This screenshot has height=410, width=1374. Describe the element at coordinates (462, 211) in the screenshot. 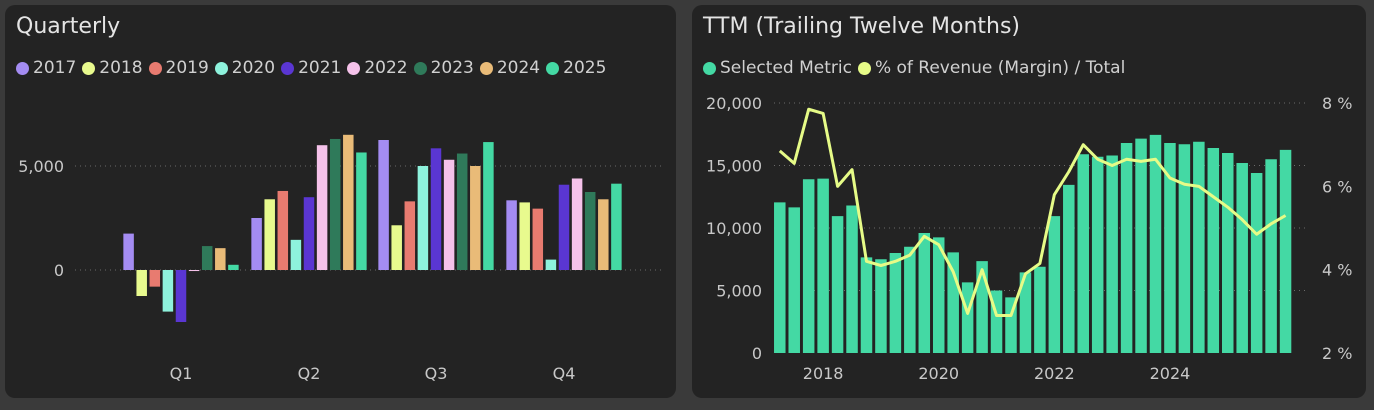

I see `bar-Q3-2023` at that location.